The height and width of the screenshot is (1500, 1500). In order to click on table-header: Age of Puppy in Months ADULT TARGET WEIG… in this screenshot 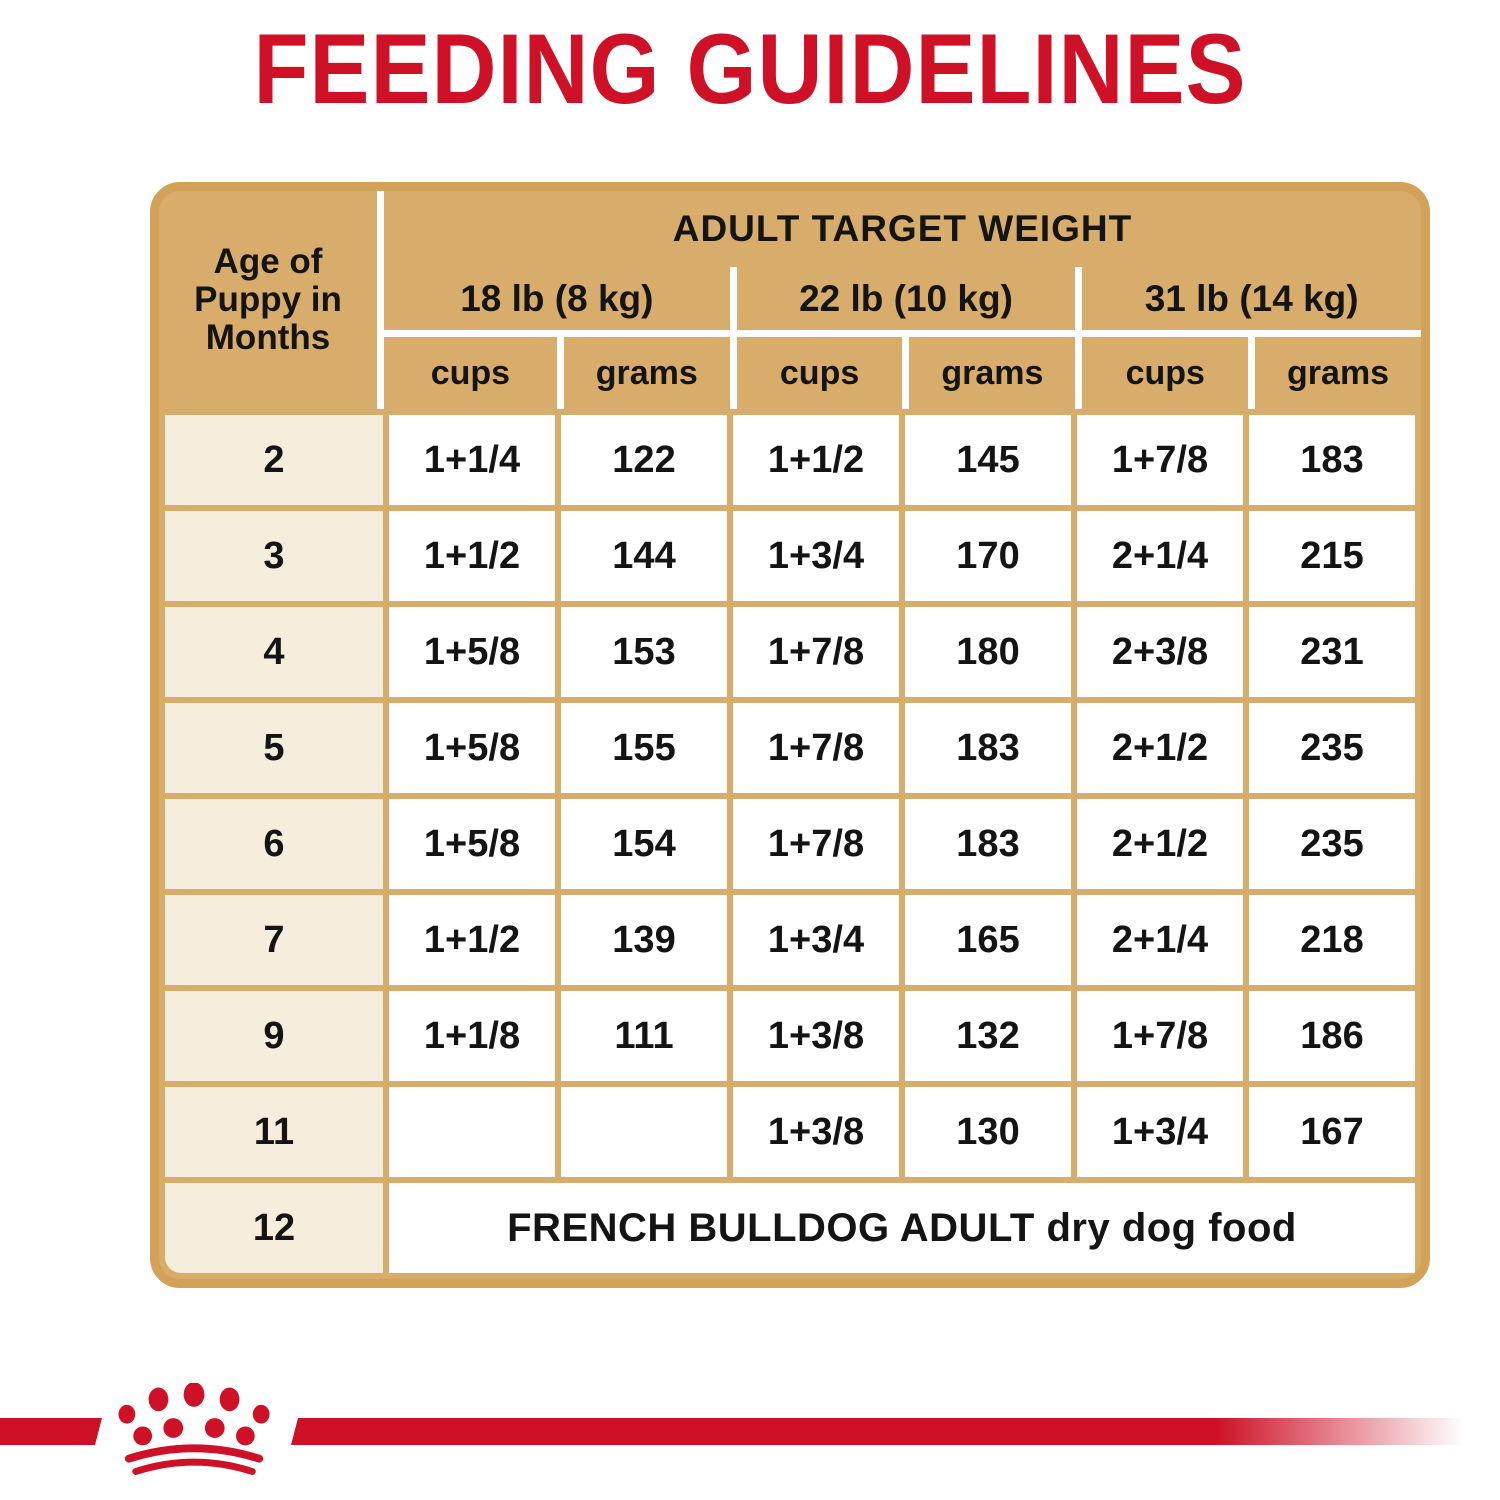, I will do `click(790, 300)`.